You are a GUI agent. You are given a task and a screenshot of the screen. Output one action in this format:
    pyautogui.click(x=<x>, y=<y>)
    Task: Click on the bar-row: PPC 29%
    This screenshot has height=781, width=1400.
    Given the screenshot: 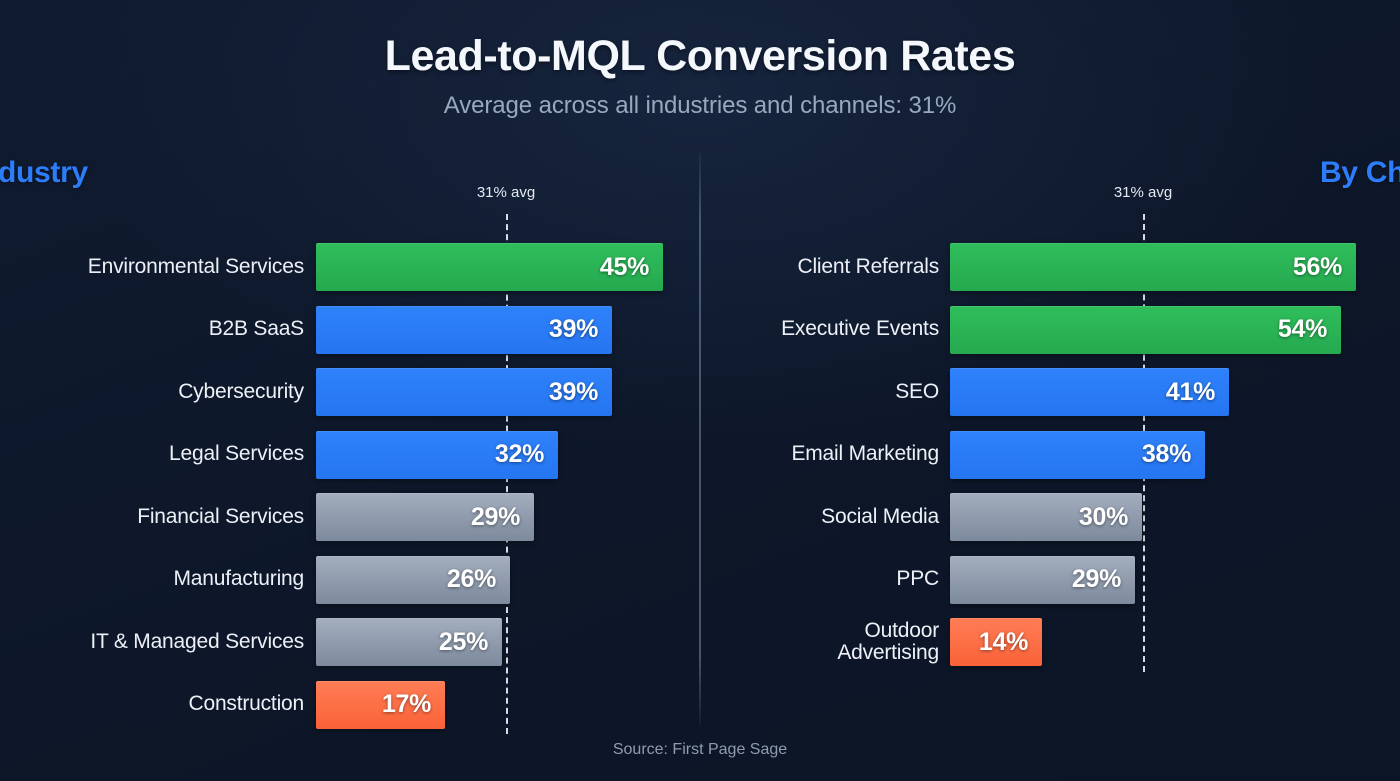 What is the action you would take?
    pyautogui.click(x=1050, y=580)
    